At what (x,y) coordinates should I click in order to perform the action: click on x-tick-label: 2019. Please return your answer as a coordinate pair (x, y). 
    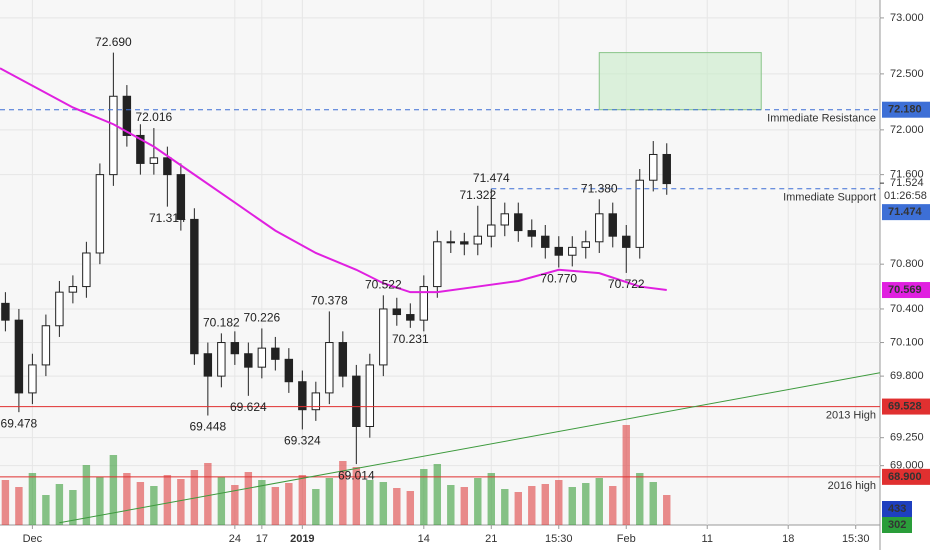
    Looking at the image, I should click on (302, 539).